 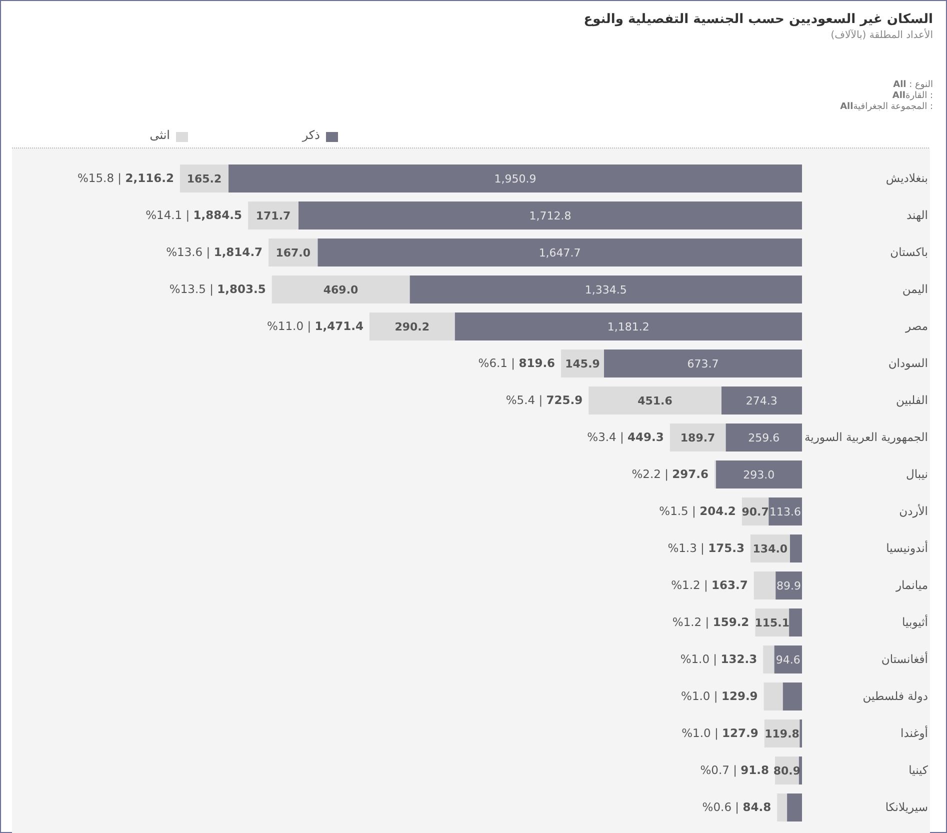 What do you see at coordinates (214, 251) in the screenshot?
I see `total: %13.6 | 1,814.7` at bounding box center [214, 251].